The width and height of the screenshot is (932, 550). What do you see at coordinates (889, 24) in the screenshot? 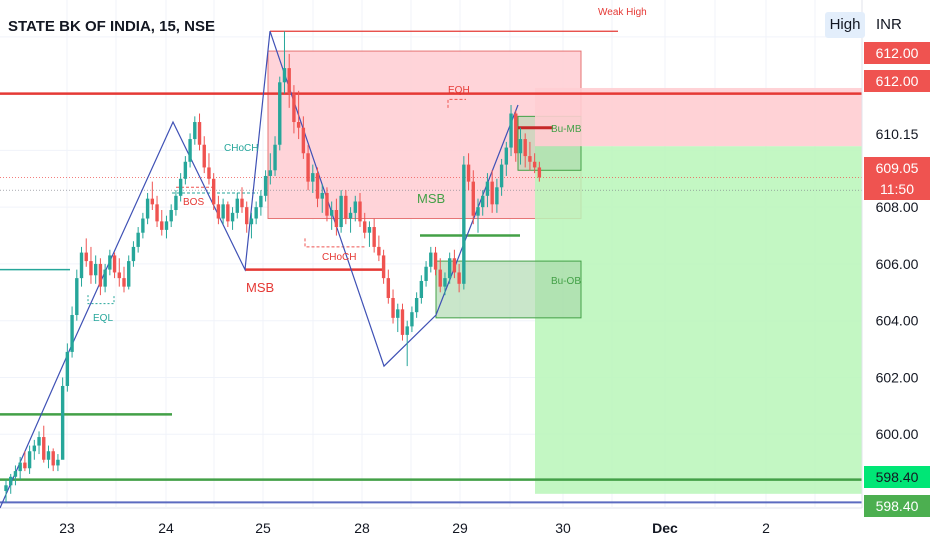
I see `currency-label: INR` at bounding box center [889, 24].